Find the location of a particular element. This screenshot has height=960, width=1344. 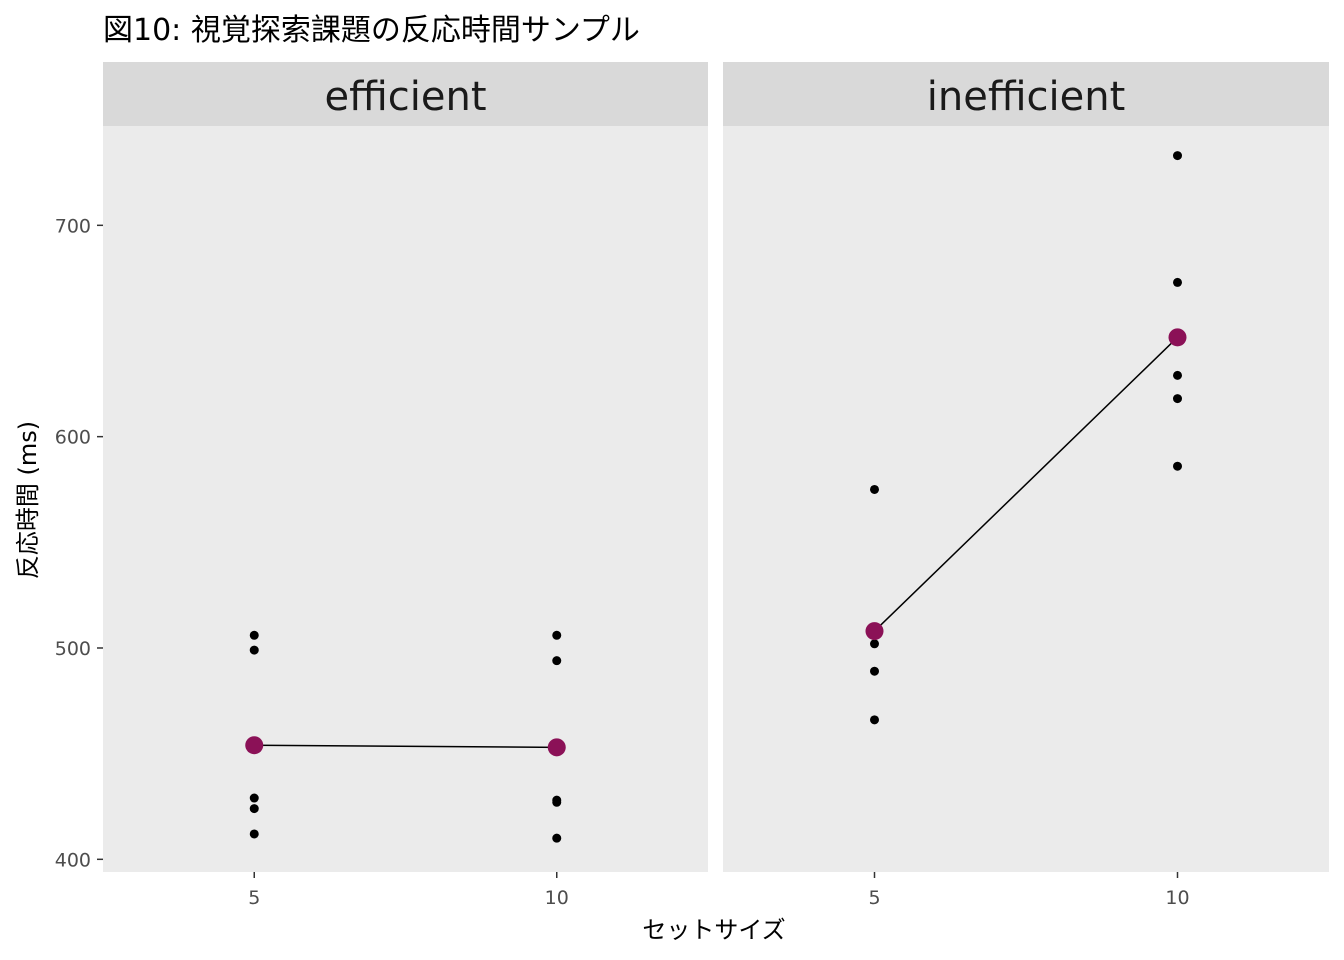

y-tick-label: 400 is located at coordinates (73, 860).